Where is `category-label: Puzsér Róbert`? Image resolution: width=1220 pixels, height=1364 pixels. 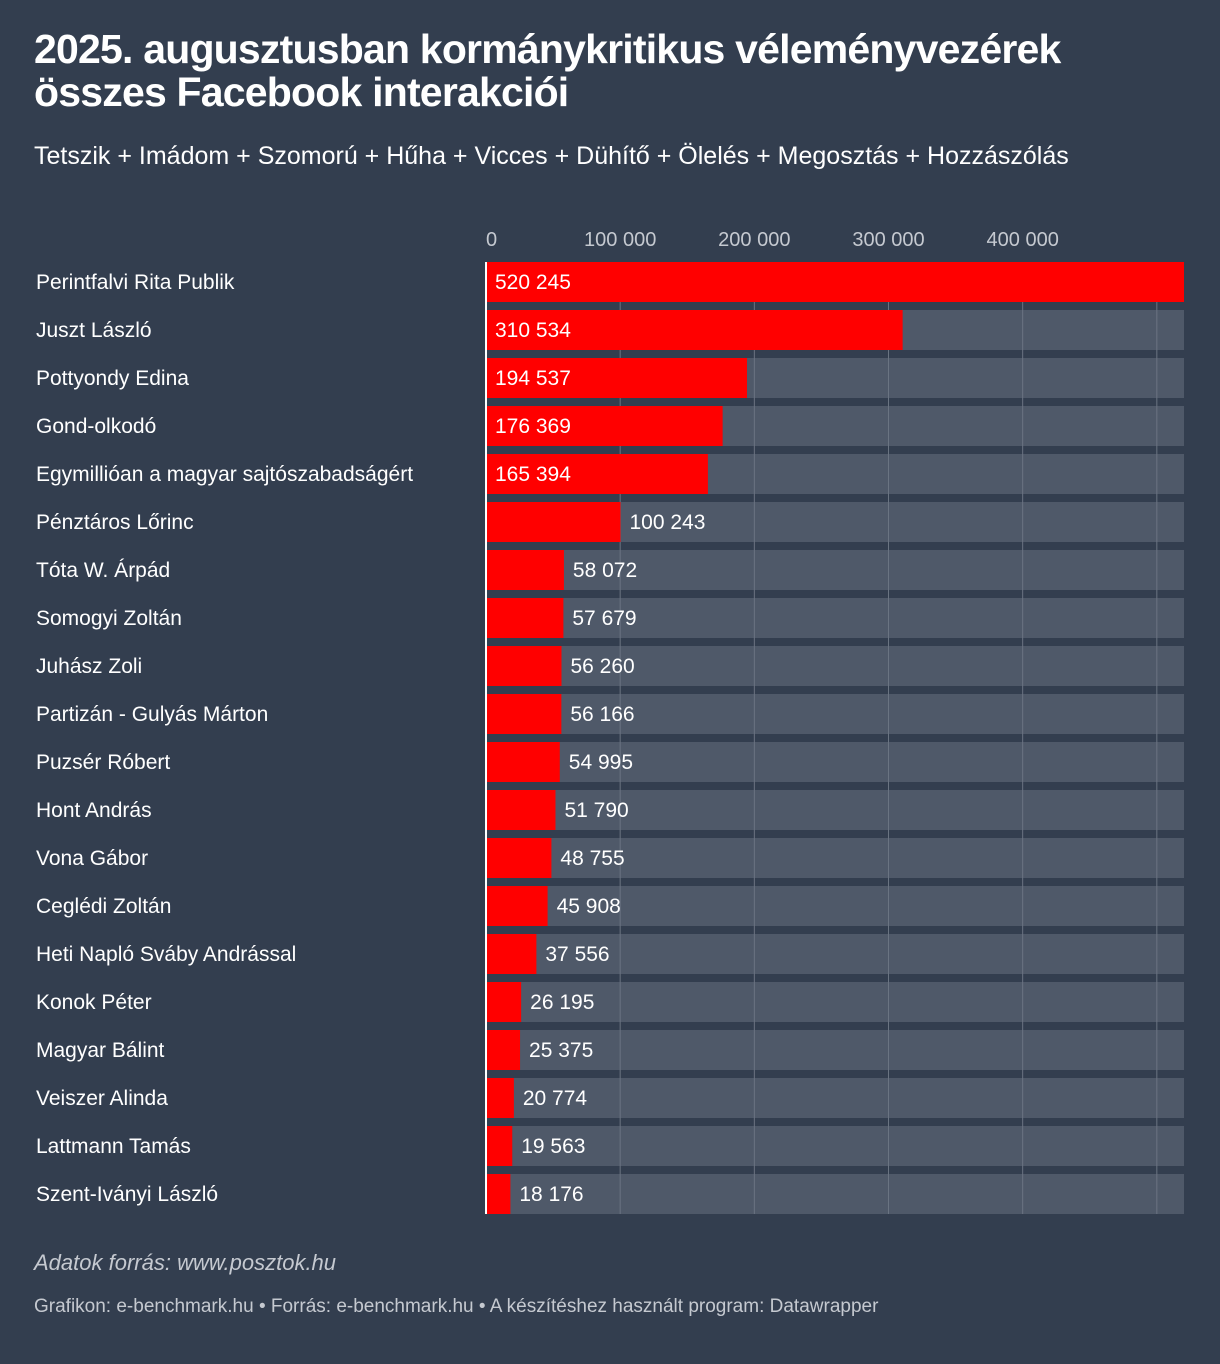 category-label: Puzsér Róbert is located at coordinates (103, 762).